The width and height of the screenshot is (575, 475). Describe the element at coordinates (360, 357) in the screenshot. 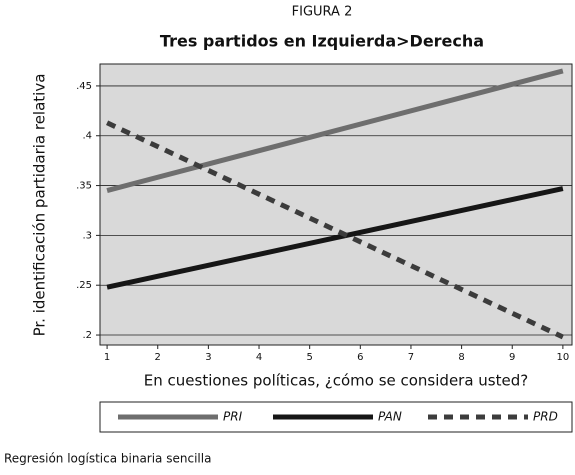

I see `x-tick-label: 6` at that location.